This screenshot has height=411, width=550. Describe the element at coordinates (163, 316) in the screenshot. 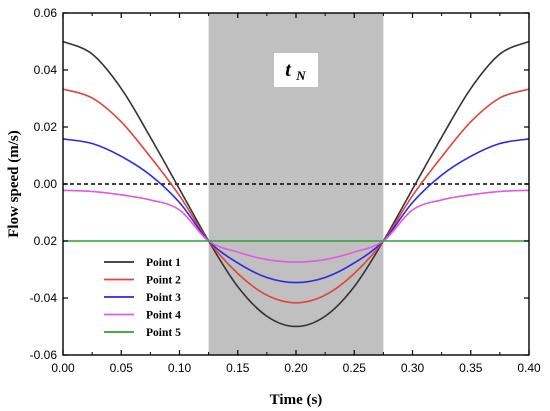

I see `legend-label-point-4: Point 4` at that location.